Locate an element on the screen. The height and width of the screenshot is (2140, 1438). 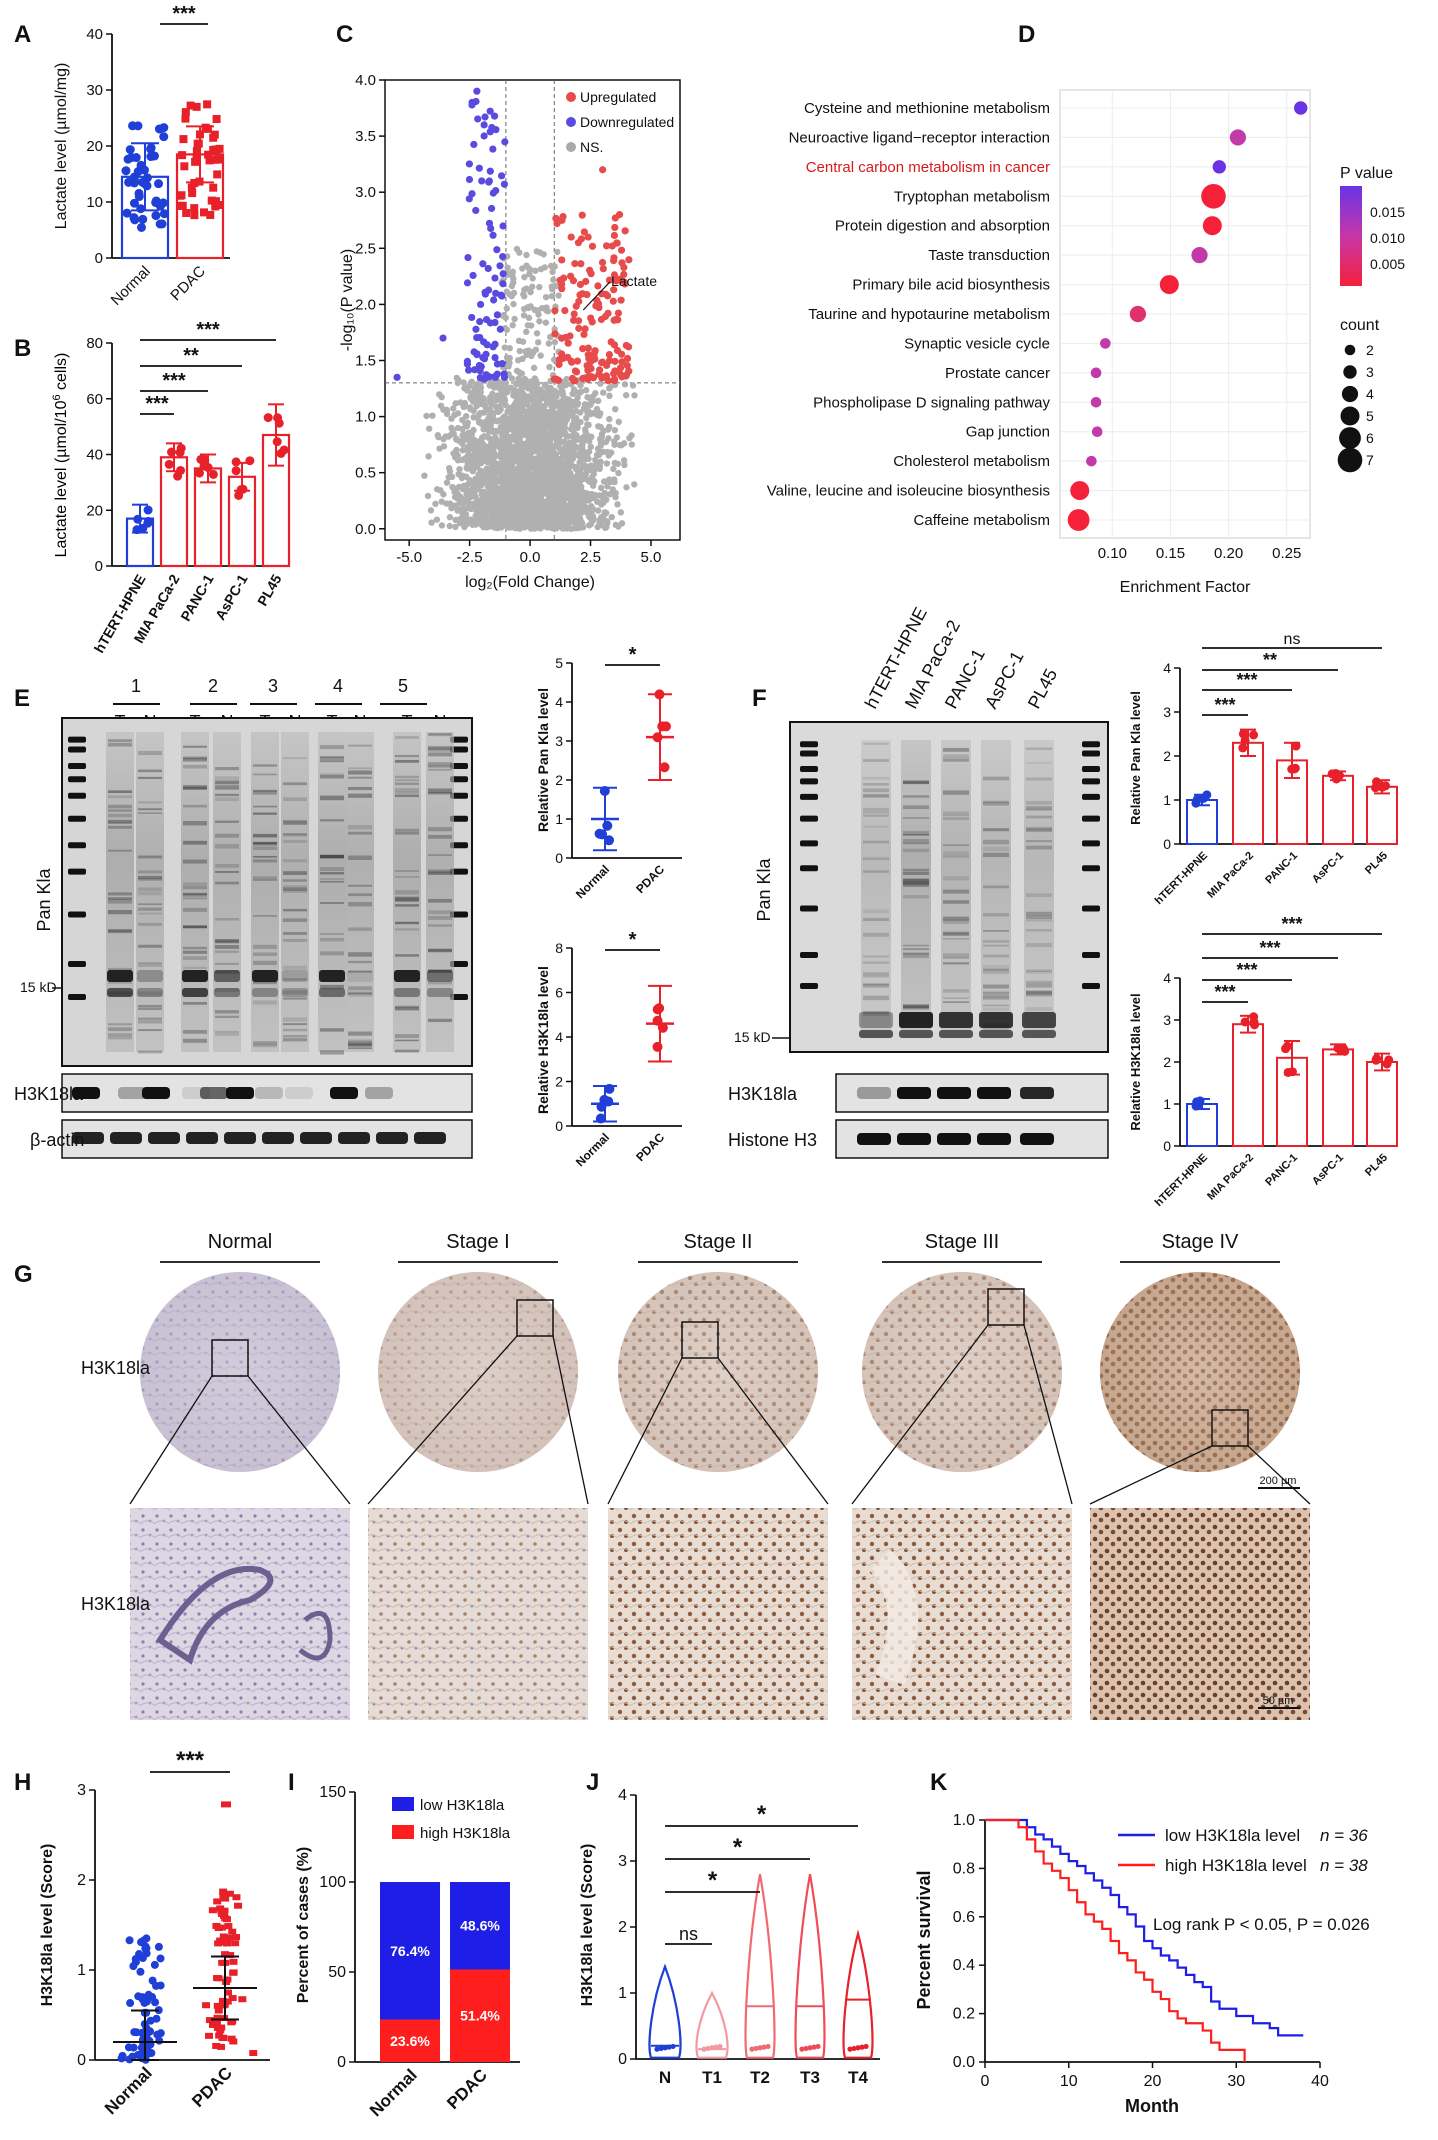
x-tick-label: PL45 is located at coordinates (269, 589).